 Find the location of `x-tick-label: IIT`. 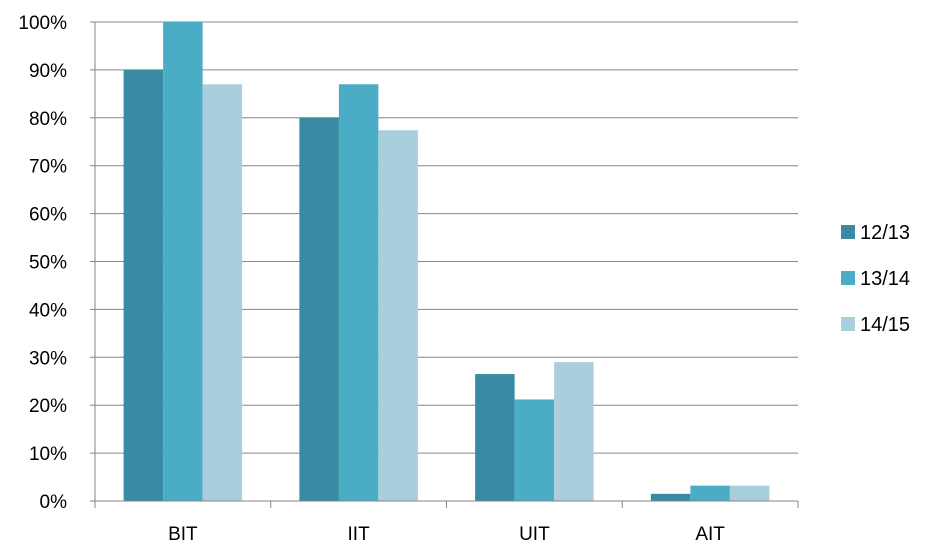

x-tick-label: IIT is located at coordinates (359, 534).